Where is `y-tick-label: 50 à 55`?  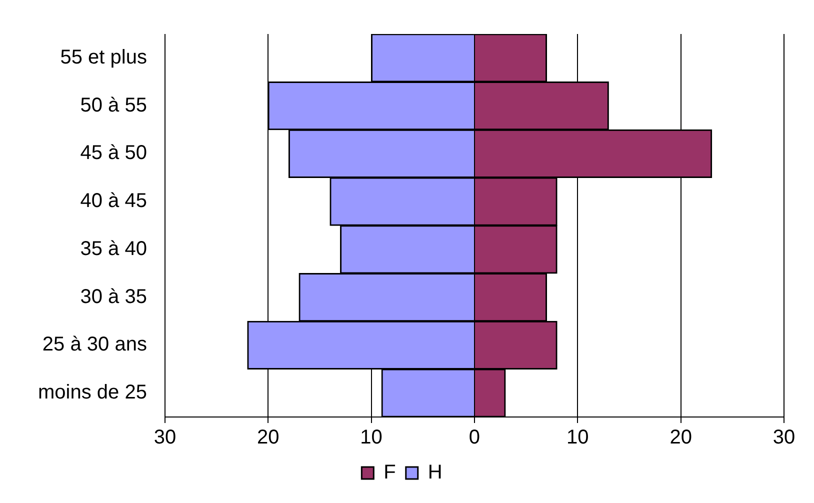
y-tick-label: 50 à 55 is located at coordinates (113, 105).